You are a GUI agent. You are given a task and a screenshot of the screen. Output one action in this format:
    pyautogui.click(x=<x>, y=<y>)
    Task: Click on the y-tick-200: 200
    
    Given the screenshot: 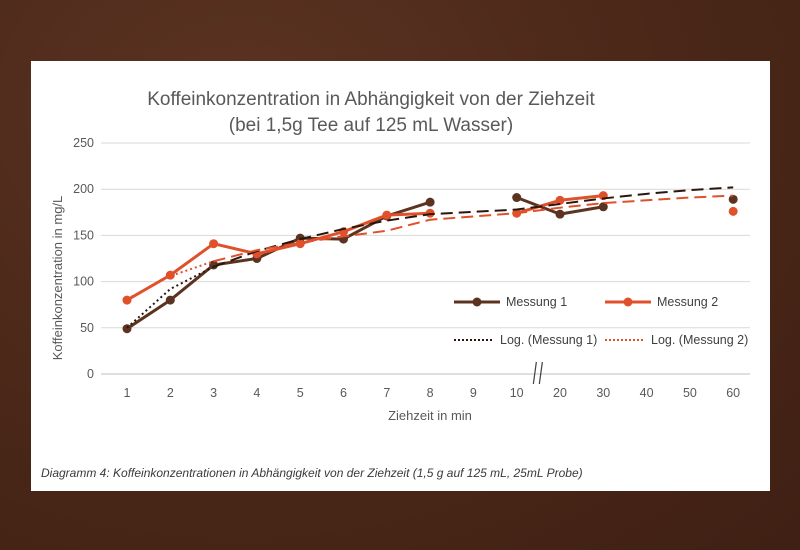 What is the action you would take?
    pyautogui.click(x=83, y=189)
    